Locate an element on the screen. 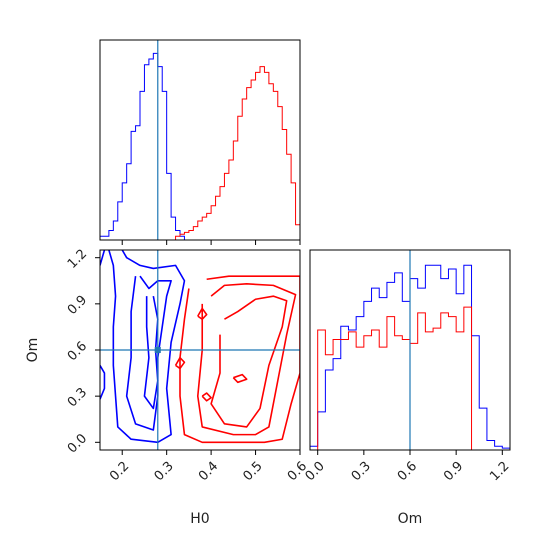 Image resolution: width=550 pixels, height=550 pixels. contour-x-ticklabel-0: 0.2 is located at coordinates (119, 471).